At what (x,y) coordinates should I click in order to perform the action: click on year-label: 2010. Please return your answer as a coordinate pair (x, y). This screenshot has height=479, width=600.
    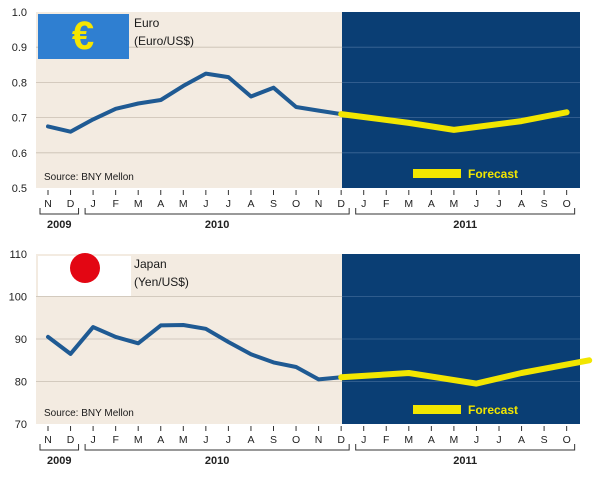
    Looking at the image, I should click on (217, 225).